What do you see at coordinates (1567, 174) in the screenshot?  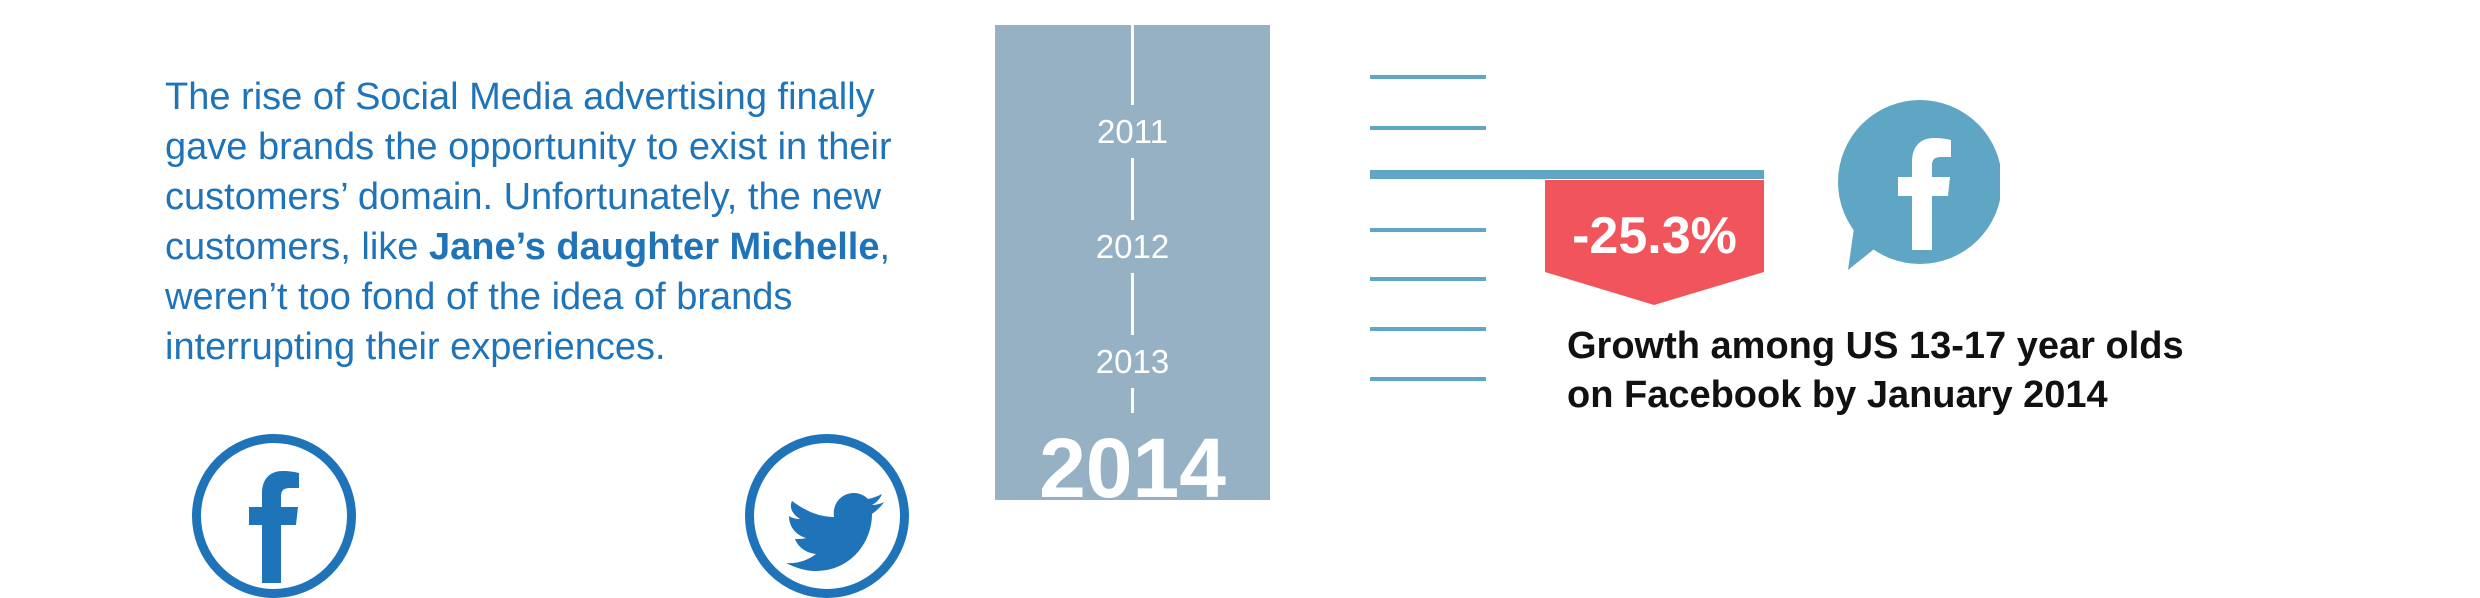 I see `scale-baseline` at bounding box center [1567, 174].